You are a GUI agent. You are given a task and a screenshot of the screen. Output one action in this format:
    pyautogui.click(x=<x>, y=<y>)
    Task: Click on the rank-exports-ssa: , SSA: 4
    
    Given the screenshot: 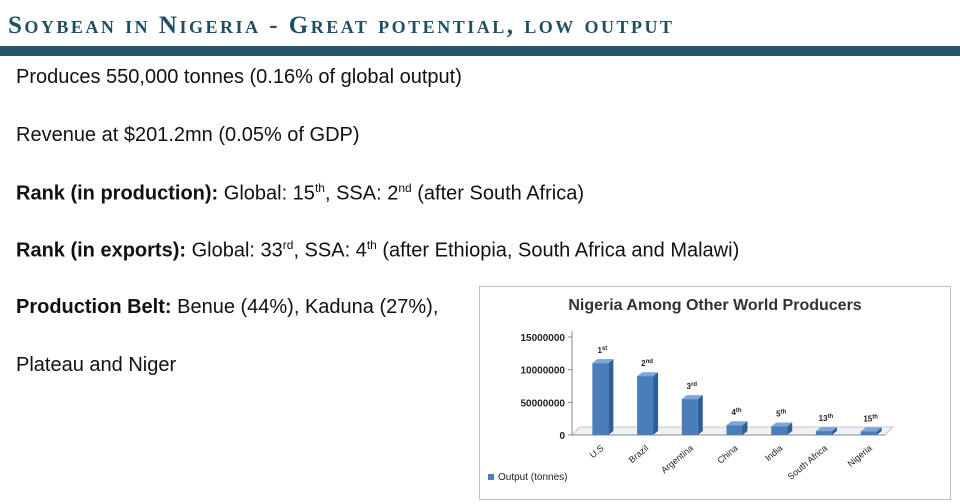 What is the action you would take?
    pyautogui.click(x=330, y=250)
    